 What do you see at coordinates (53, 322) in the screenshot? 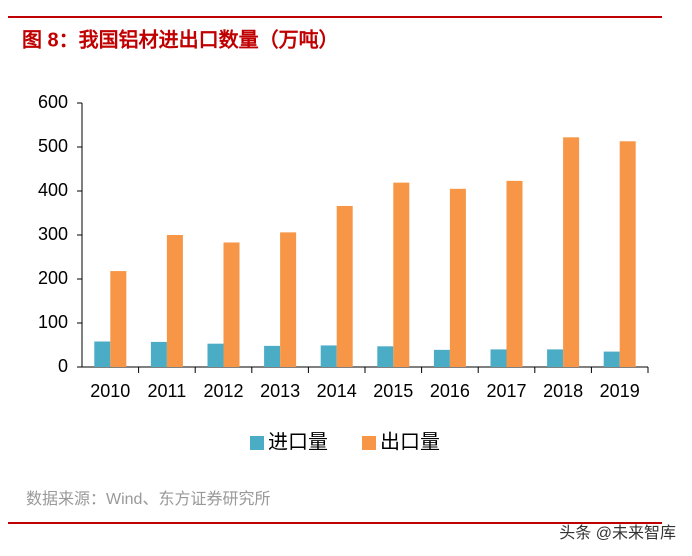
I see `y-tick-label: 100` at bounding box center [53, 322].